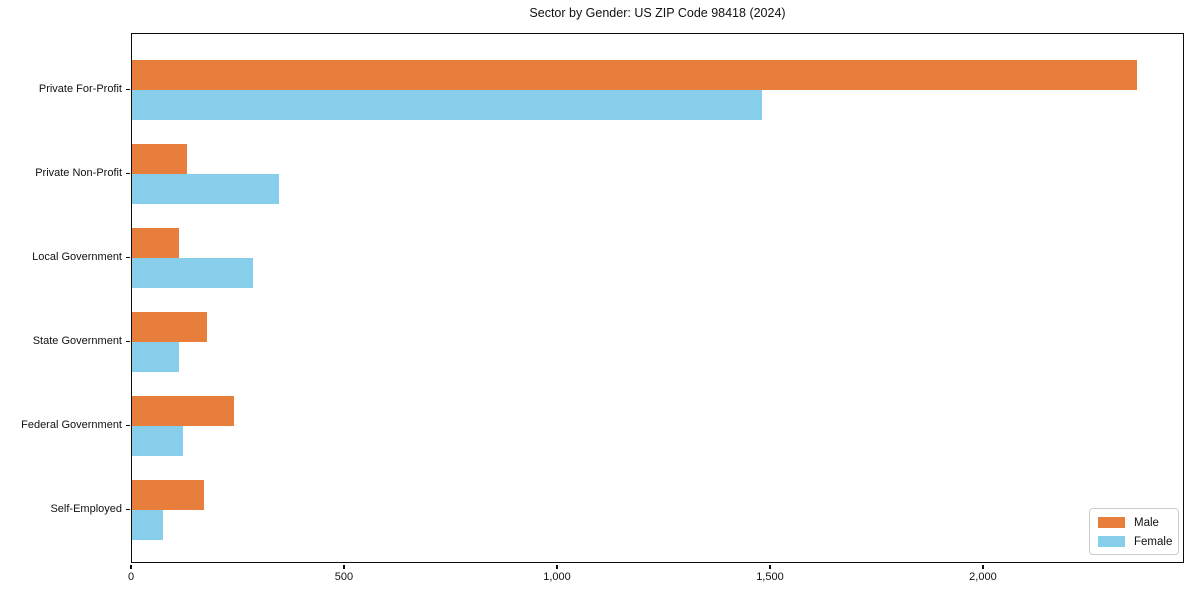 The width and height of the screenshot is (1200, 600). What do you see at coordinates (193, 273) in the screenshot?
I see `bar-female-local-government` at bounding box center [193, 273].